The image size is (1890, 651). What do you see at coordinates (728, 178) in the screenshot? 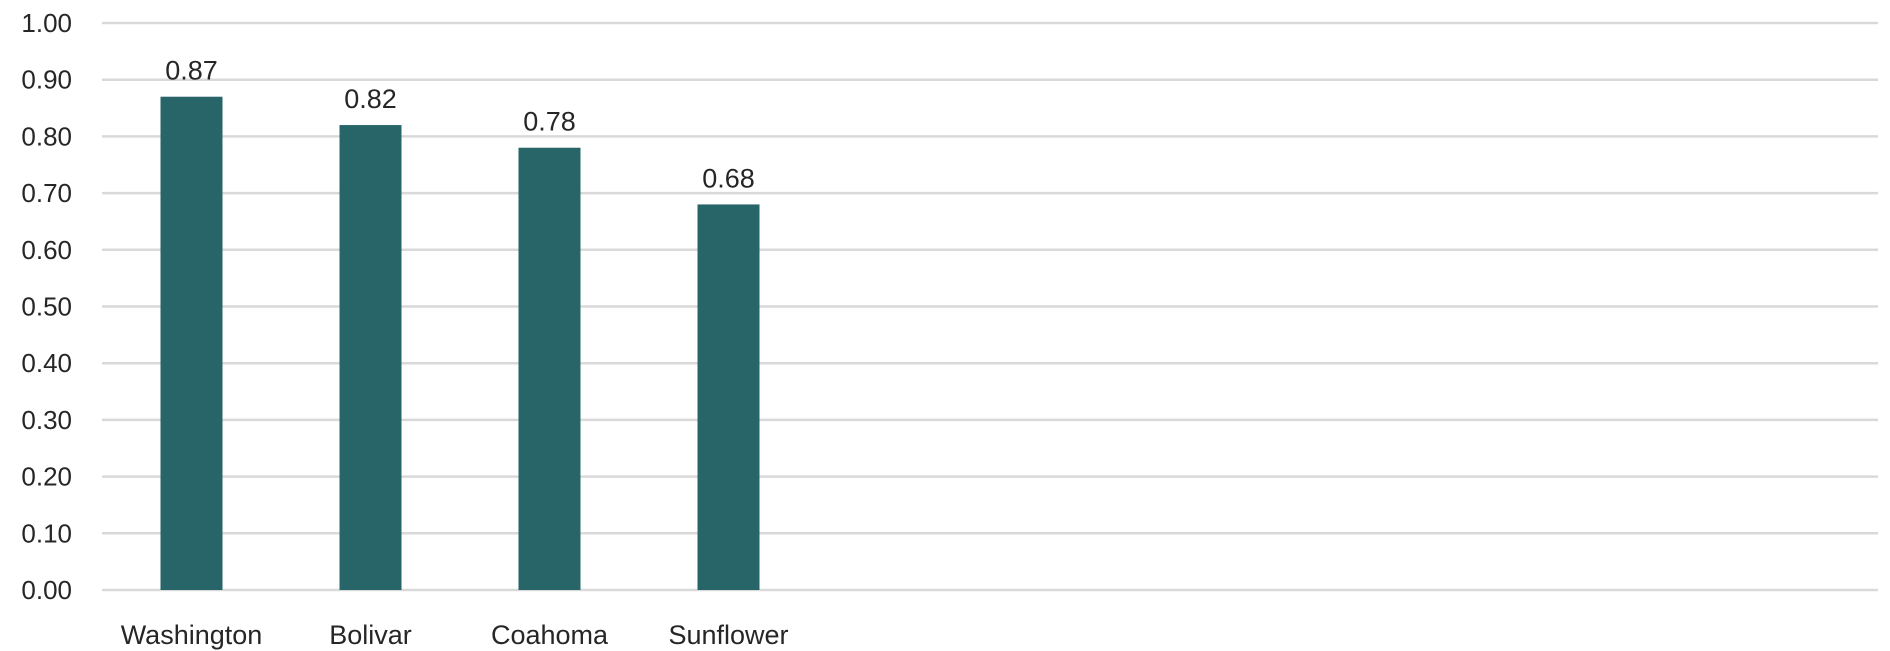
I see `data-label: 0.68` at bounding box center [728, 178].